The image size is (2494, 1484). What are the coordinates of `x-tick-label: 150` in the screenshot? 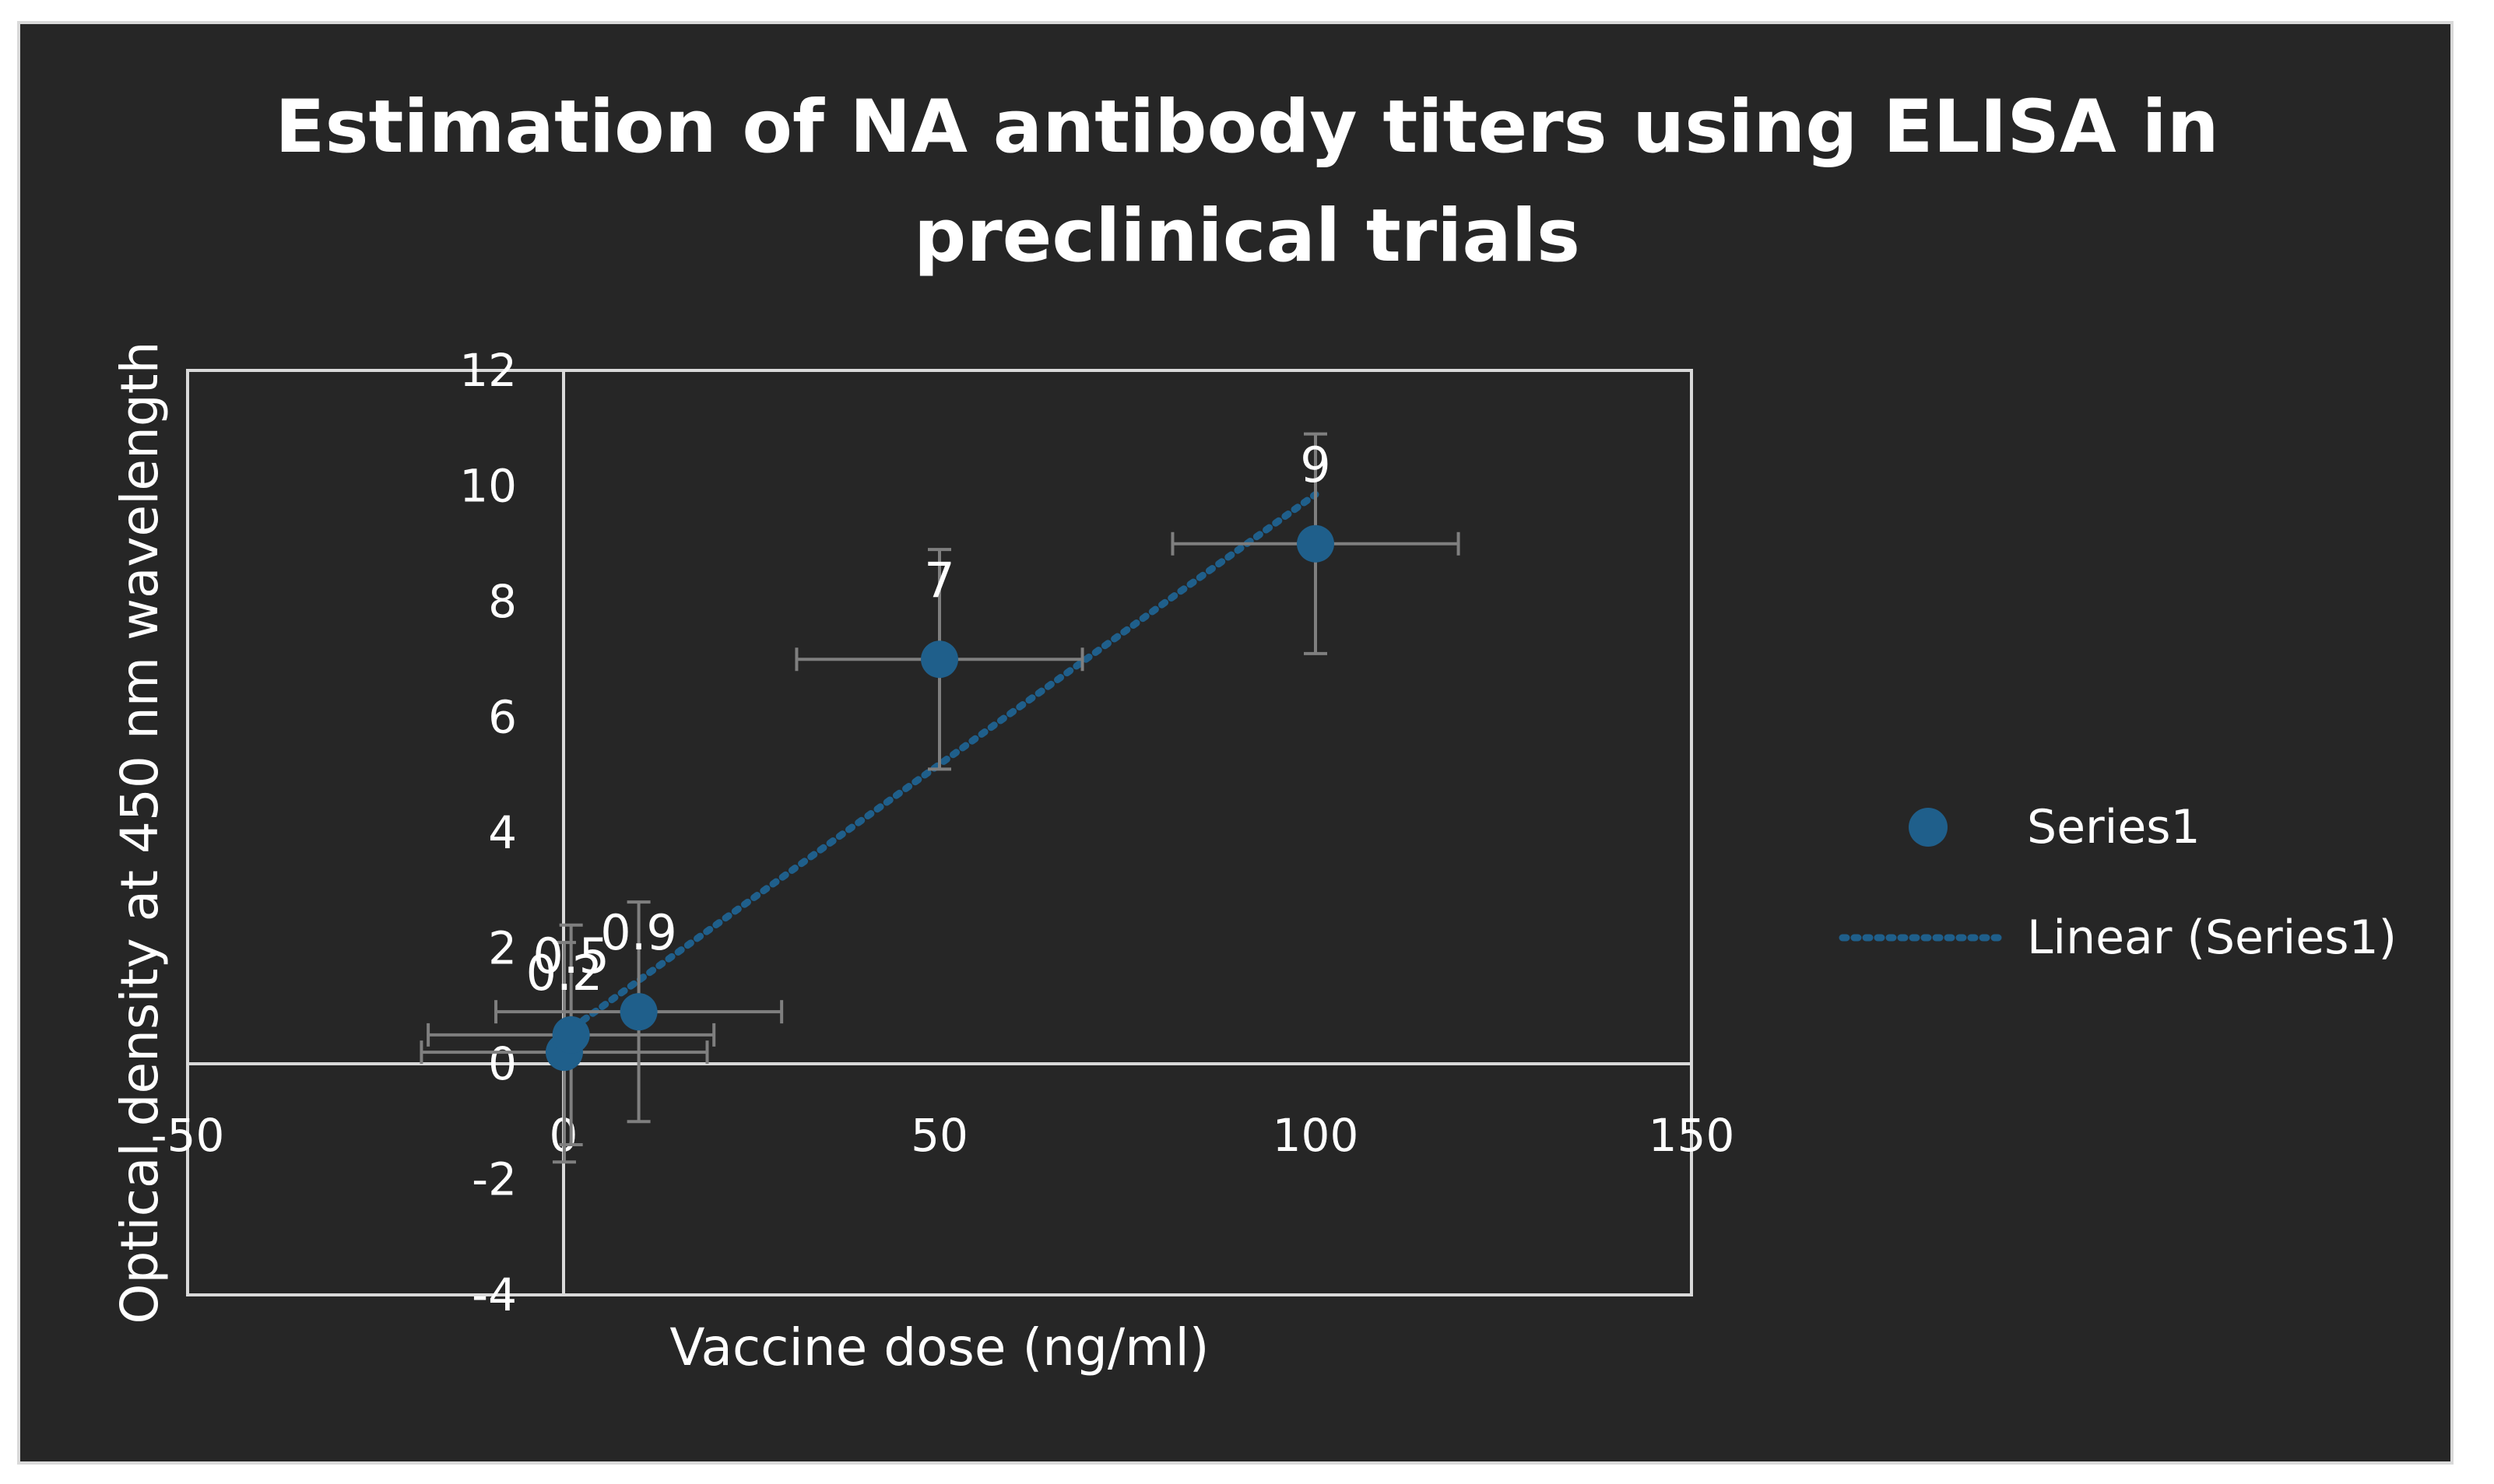 It's located at (1692, 1135).